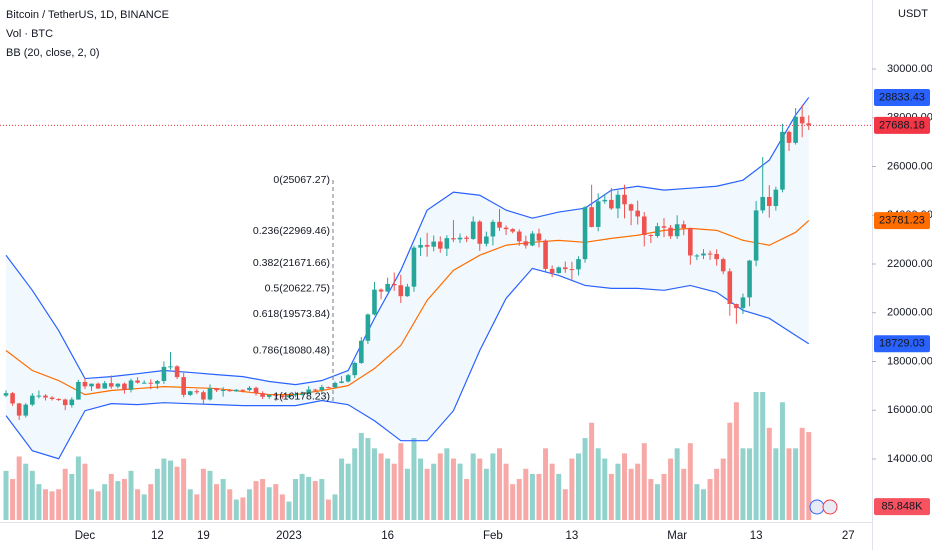 The width and height of the screenshot is (932, 550). What do you see at coordinates (291, 314) in the screenshot?
I see `fib-label: 0.618(19573.84)` at bounding box center [291, 314].